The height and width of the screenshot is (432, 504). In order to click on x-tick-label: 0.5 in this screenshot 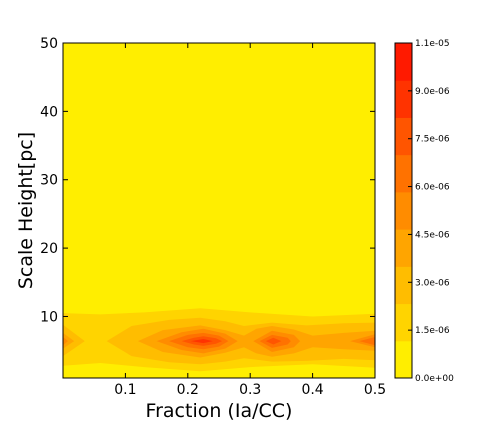, I will do `click(375, 390)`.